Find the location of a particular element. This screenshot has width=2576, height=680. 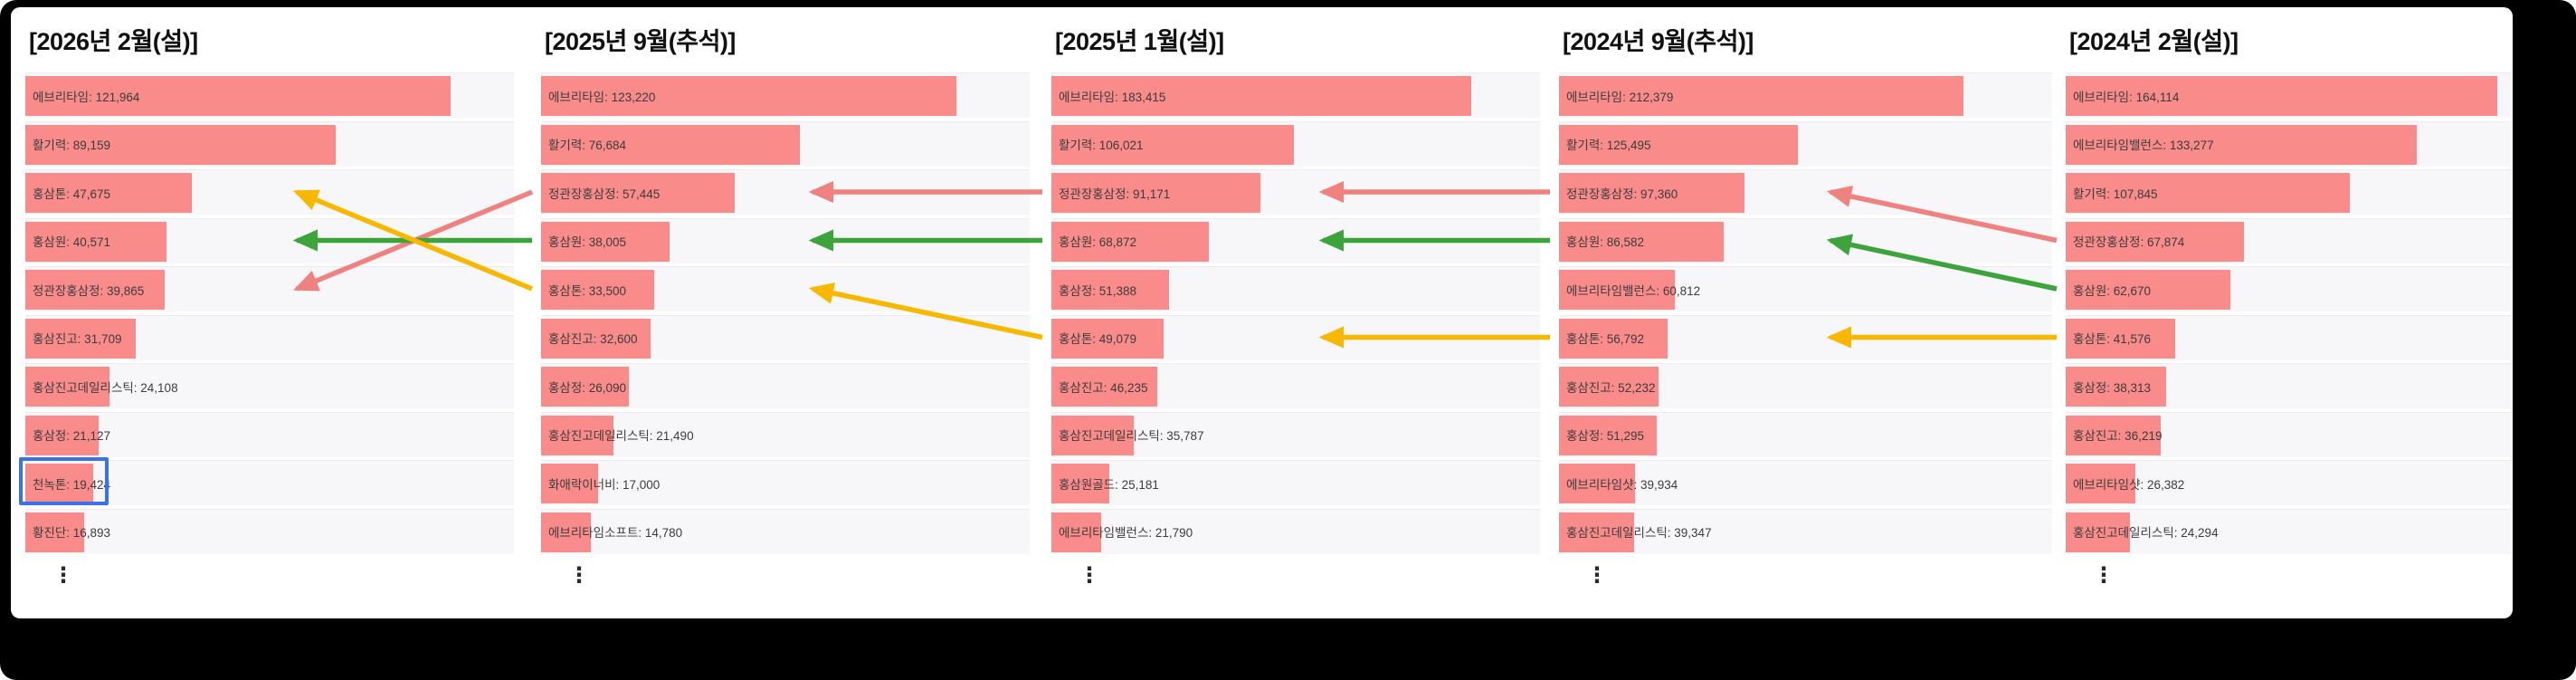

bar-label: 홍삼원: 40,571 is located at coordinates (72, 242).